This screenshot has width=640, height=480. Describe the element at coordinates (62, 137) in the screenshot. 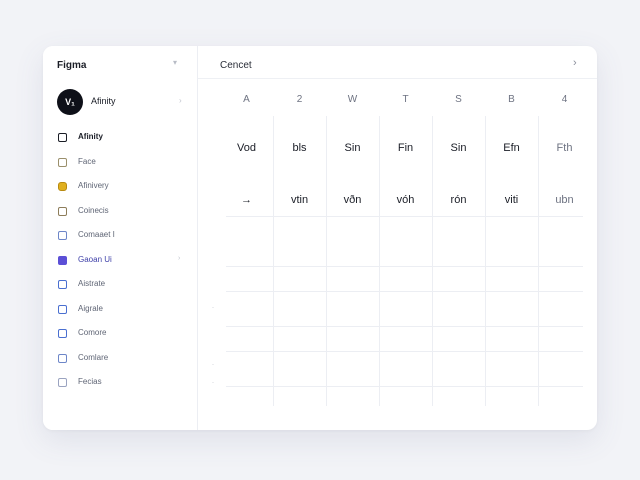

I see `layout-icon` at that location.